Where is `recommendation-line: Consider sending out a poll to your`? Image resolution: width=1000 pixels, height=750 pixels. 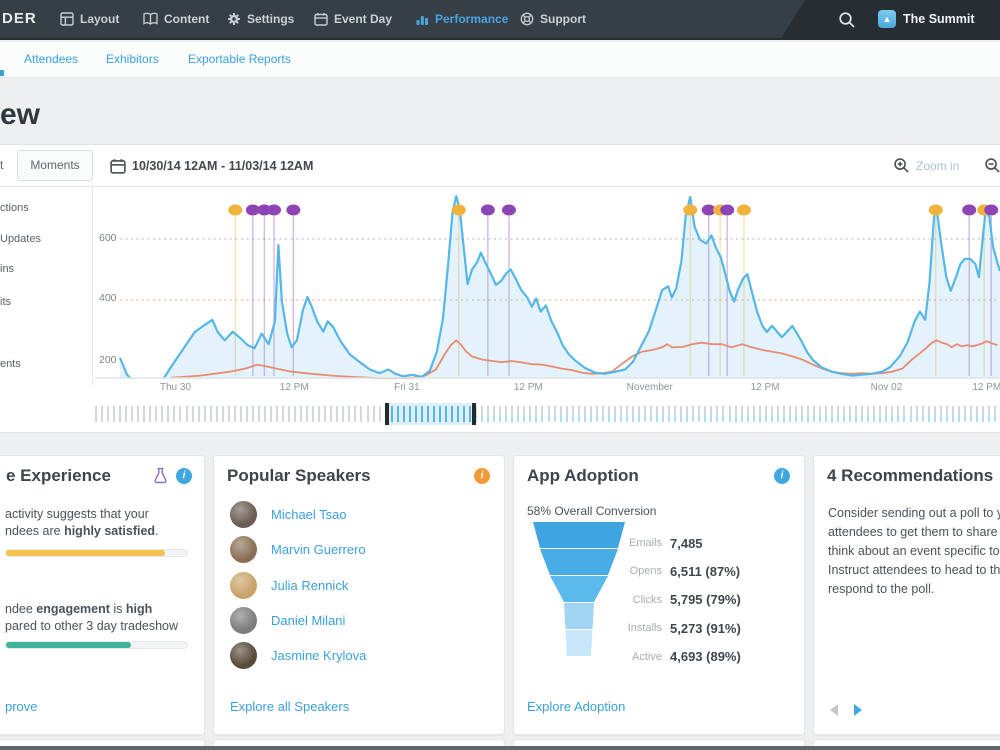 recommendation-line: Consider sending out a poll to your is located at coordinates (914, 513).